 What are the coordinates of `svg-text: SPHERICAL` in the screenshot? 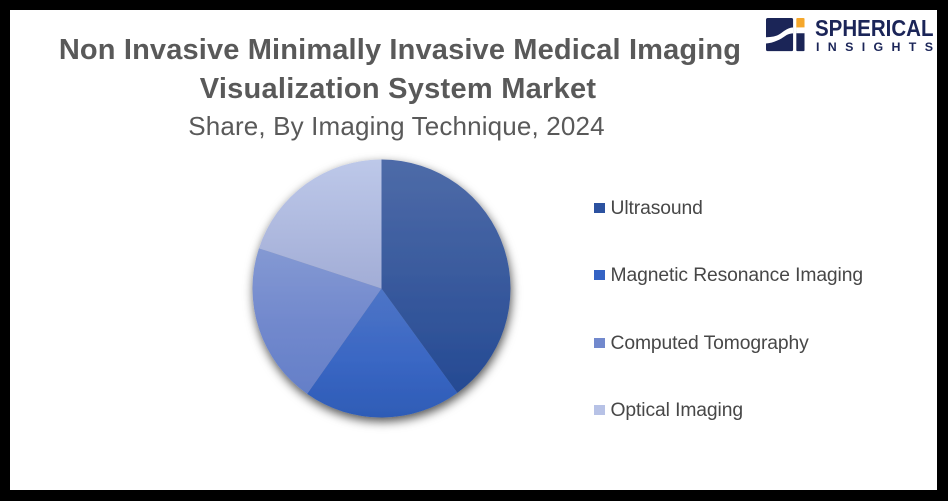 It's located at (874, 29).